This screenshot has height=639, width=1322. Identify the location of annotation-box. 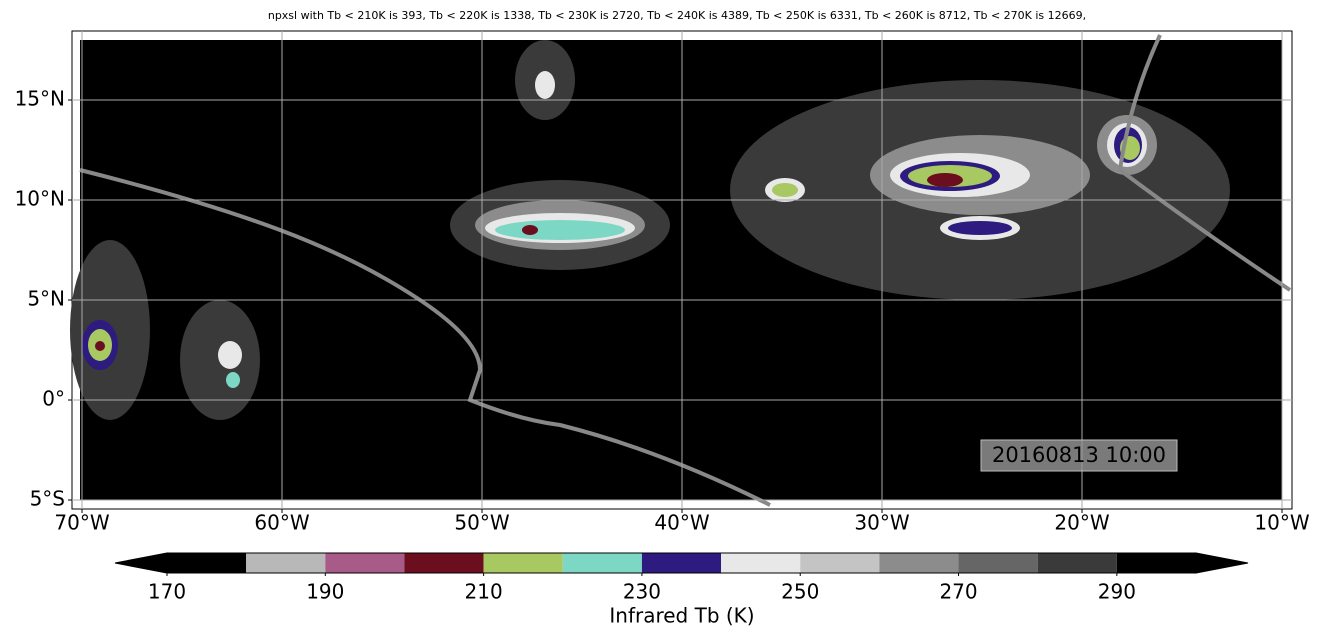
(1079, 455).